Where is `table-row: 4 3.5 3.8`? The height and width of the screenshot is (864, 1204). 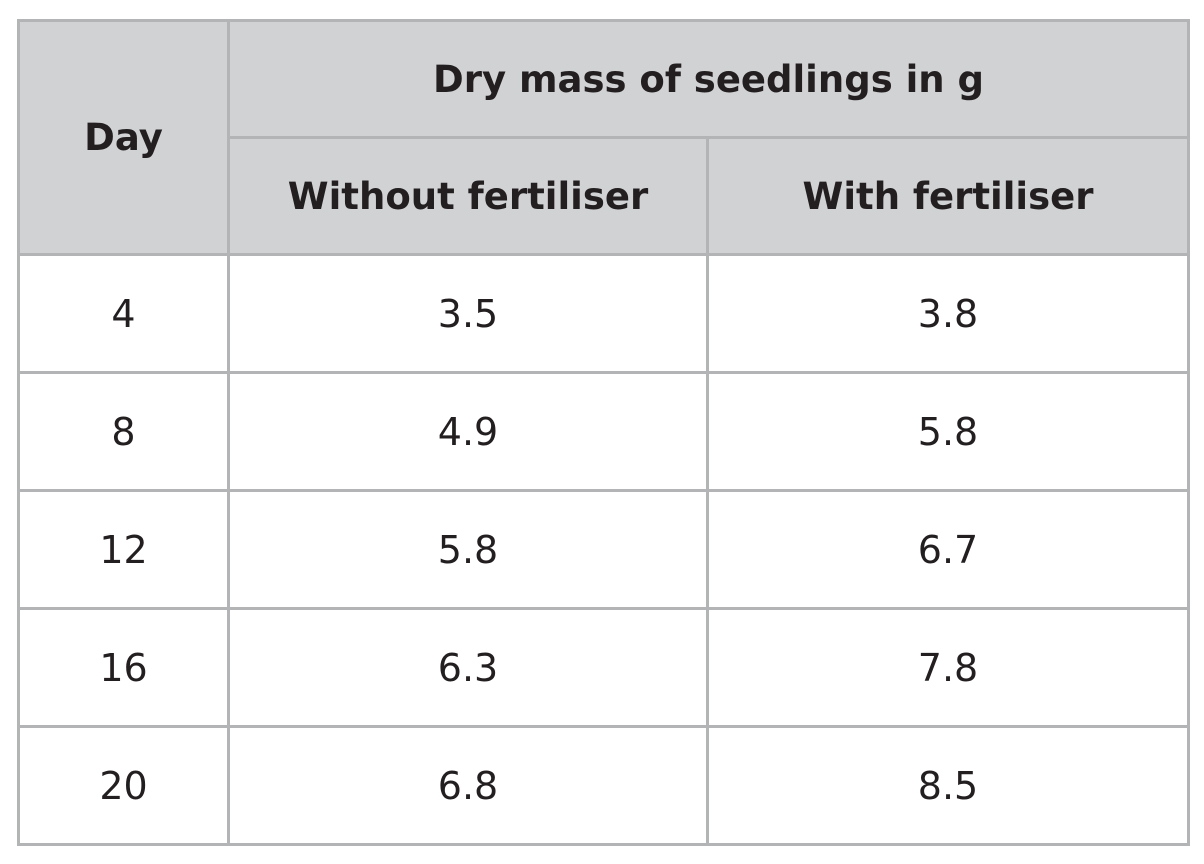
table-row: 4 3.5 3.8 is located at coordinates (603, 313).